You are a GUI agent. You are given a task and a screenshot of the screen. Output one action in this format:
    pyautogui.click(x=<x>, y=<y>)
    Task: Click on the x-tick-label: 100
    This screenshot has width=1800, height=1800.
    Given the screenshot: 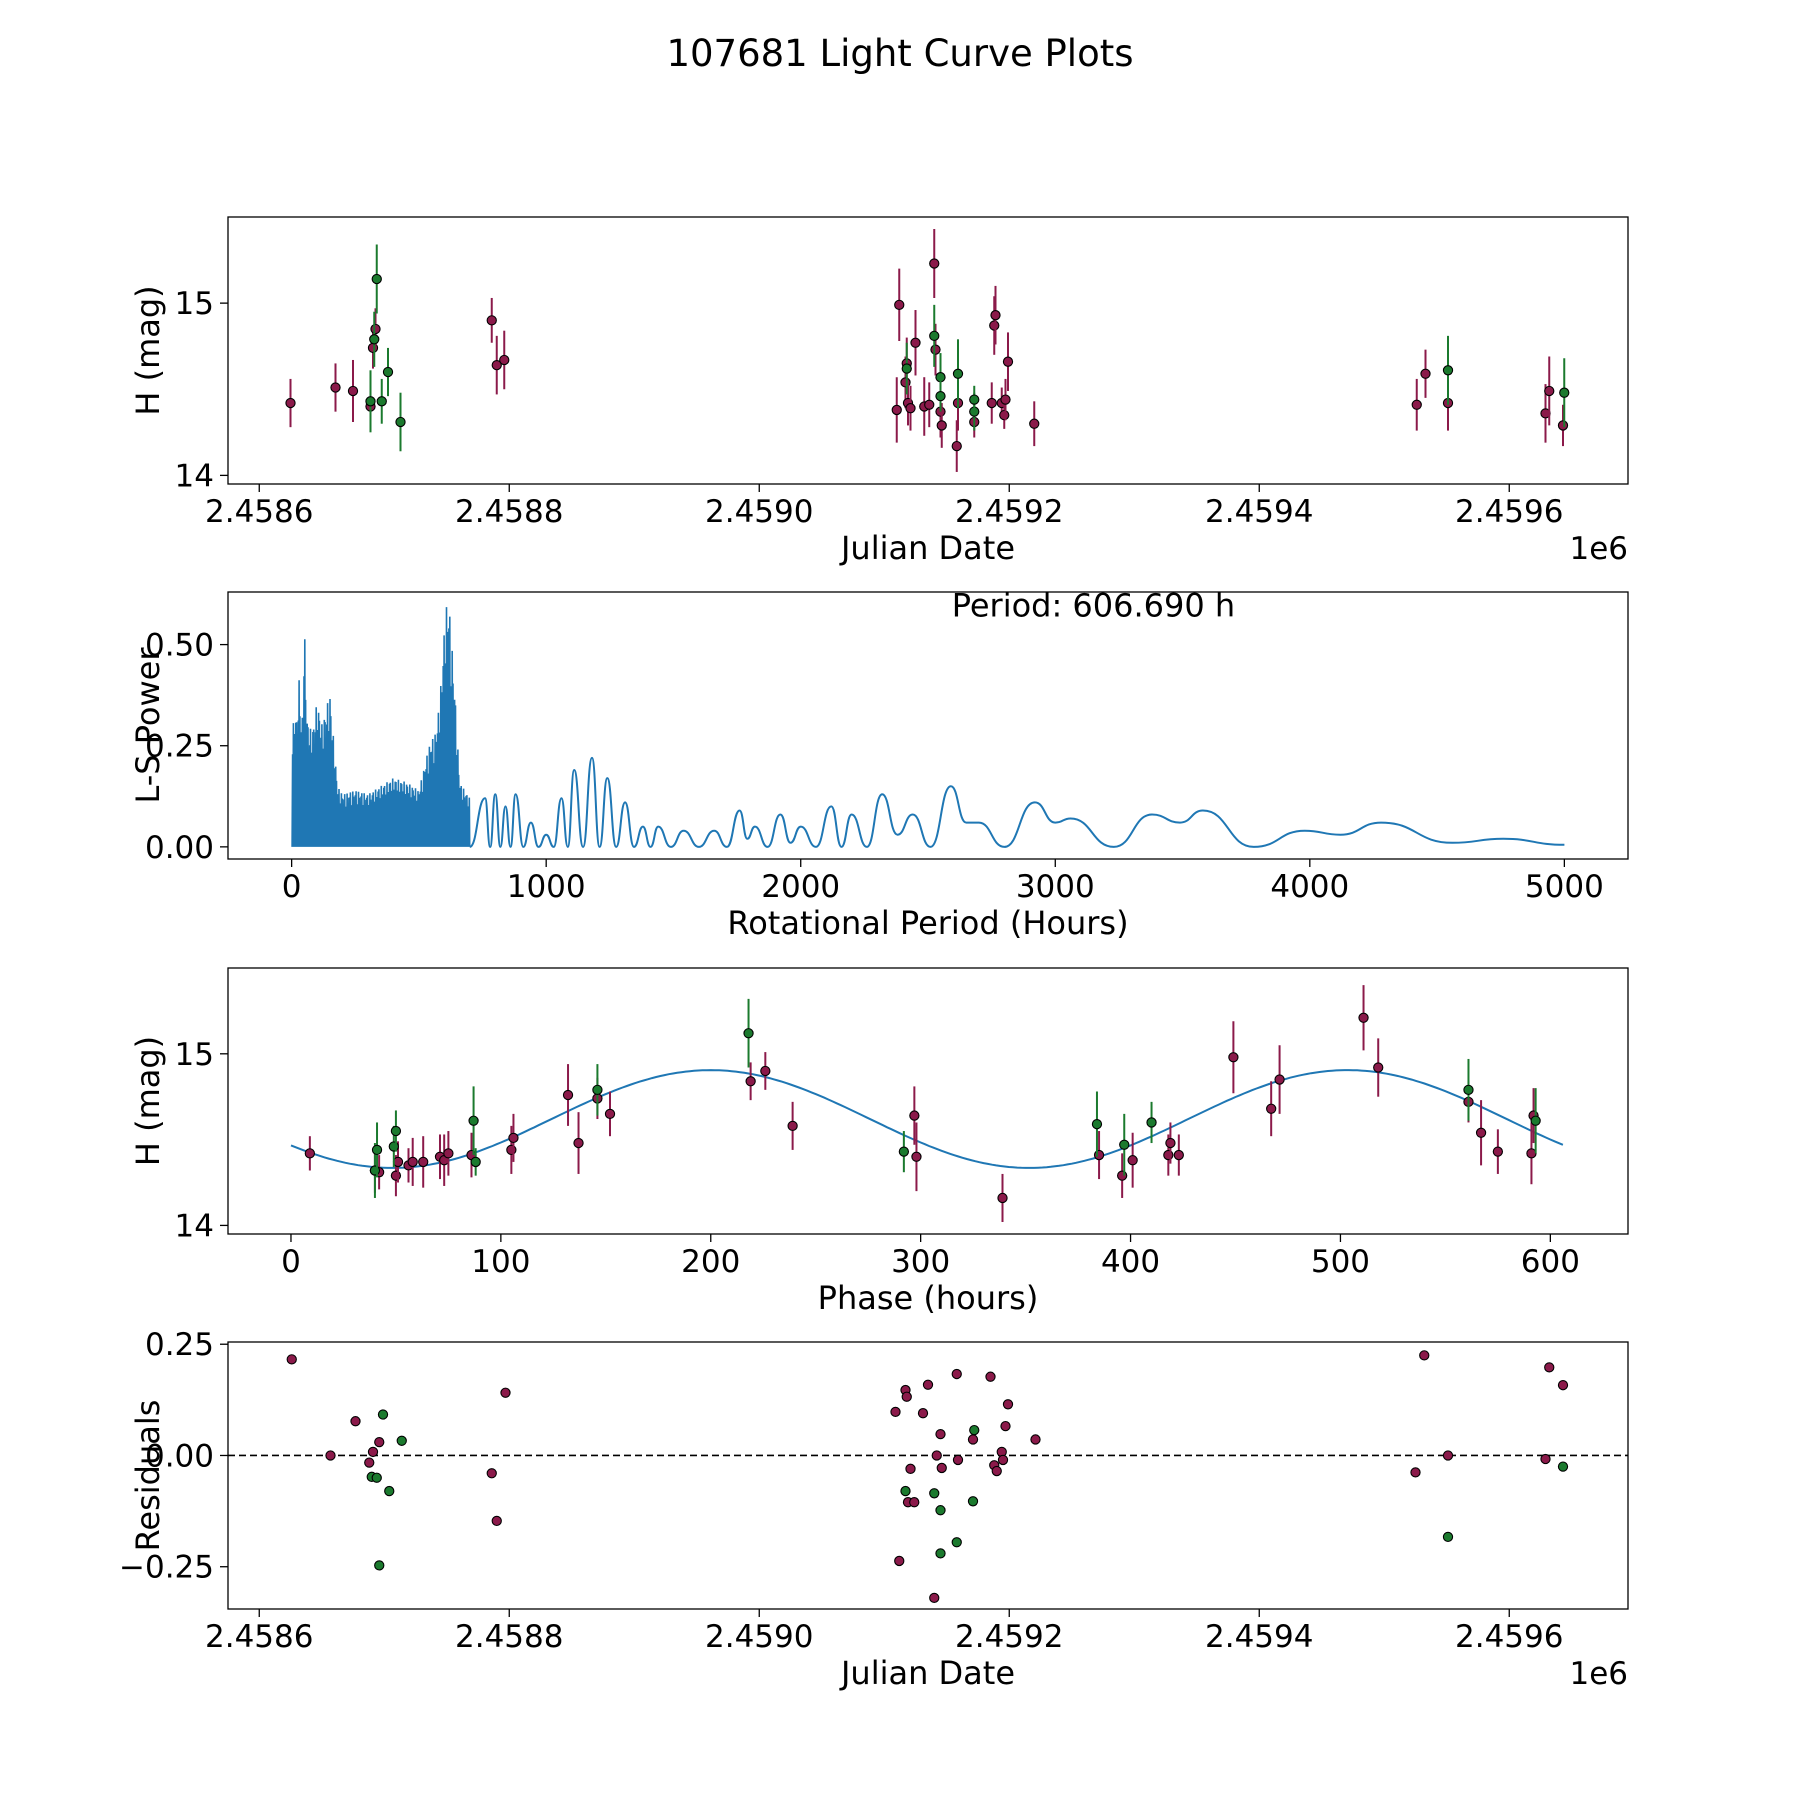 What is the action you would take?
    pyautogui.click(x=500, y=1262)
    